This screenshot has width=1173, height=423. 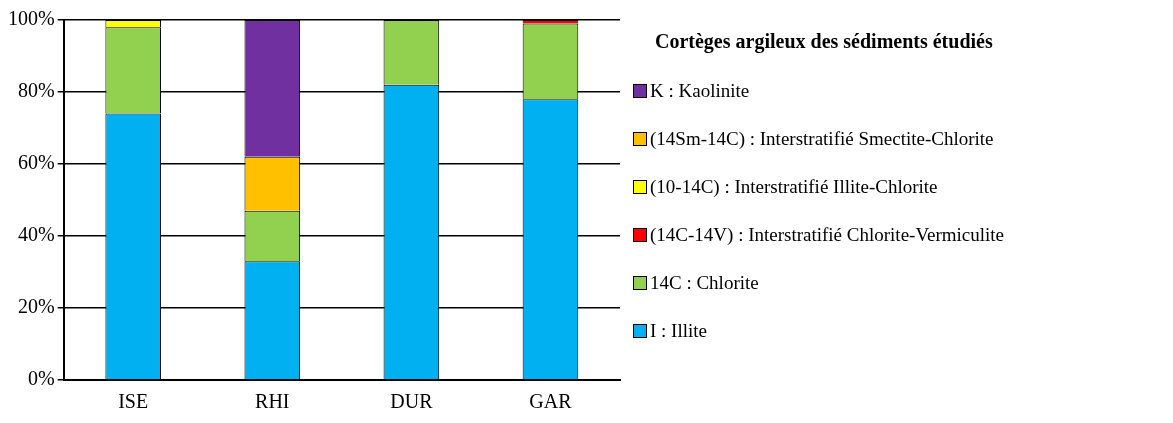 I want to click on legend-label: (14Sm-14C) : Interstratifié Smectite-Chlorite, so click(x=822, y=139).